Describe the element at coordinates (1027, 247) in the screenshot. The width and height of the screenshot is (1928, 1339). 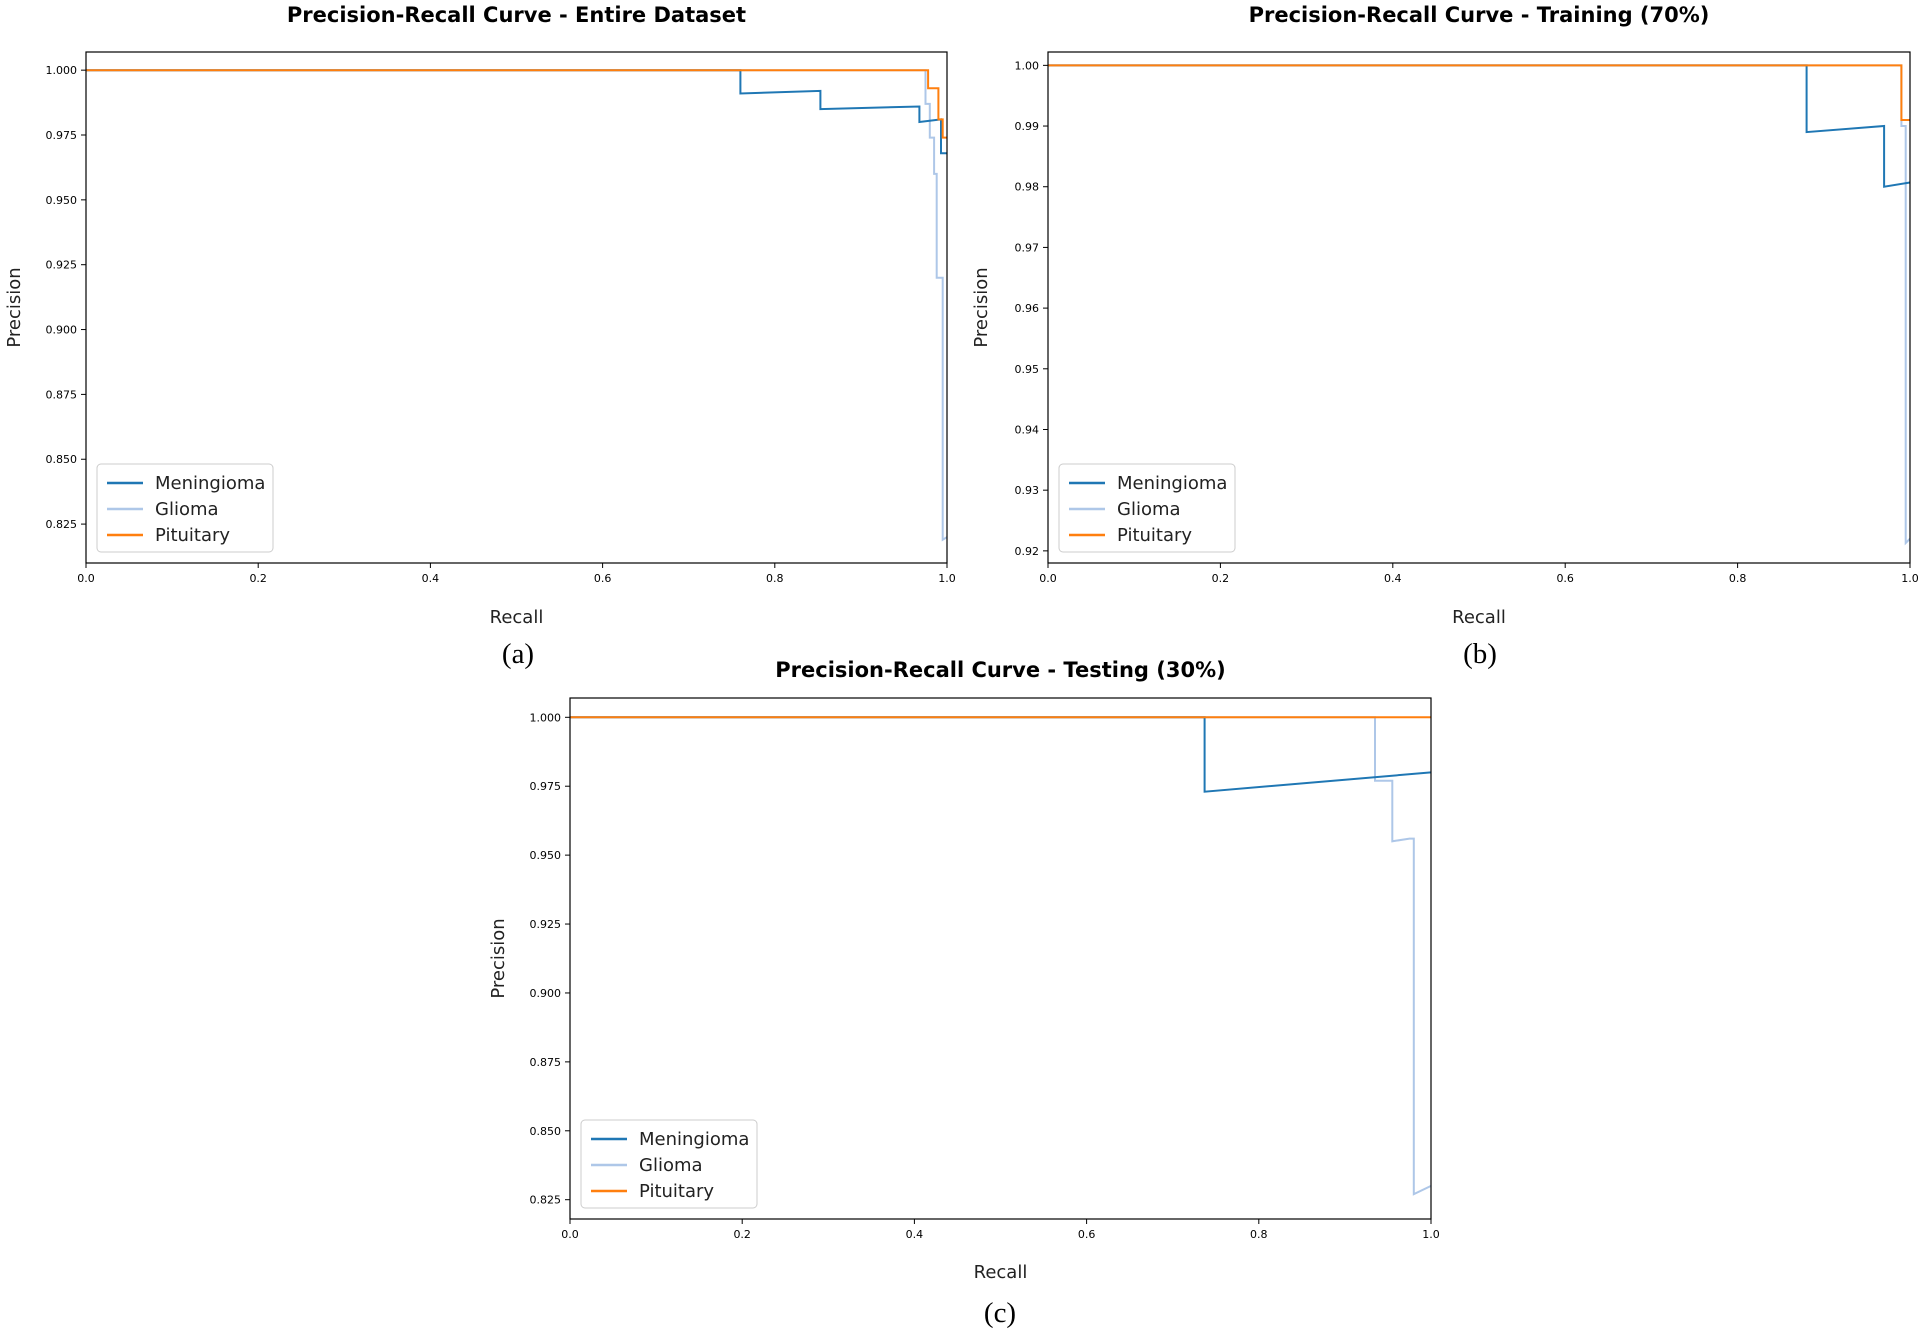
I see `y-tick-label: 0.97` at that location.